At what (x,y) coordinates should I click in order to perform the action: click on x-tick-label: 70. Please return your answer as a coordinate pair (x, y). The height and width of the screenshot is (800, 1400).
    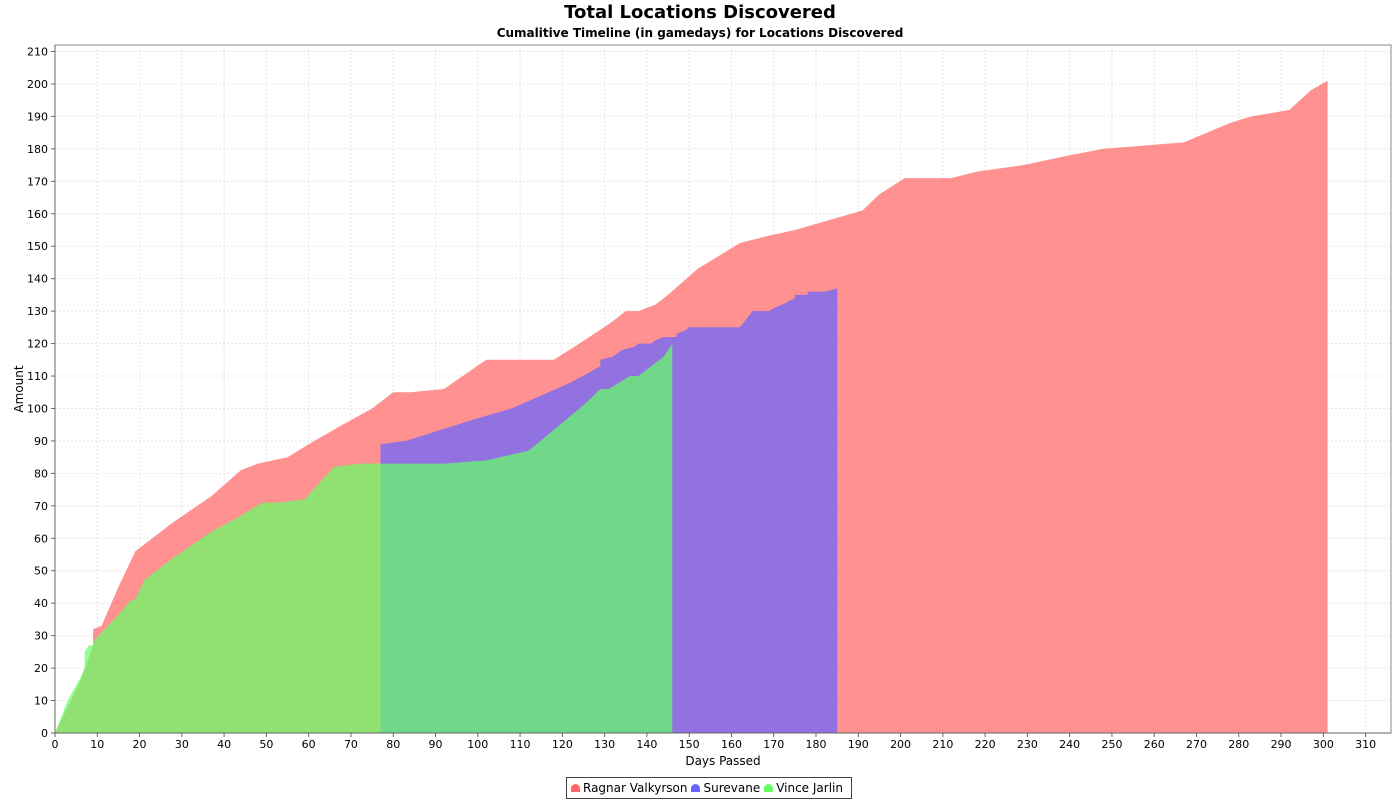
    Looking at the image, I should click on (351, 744).